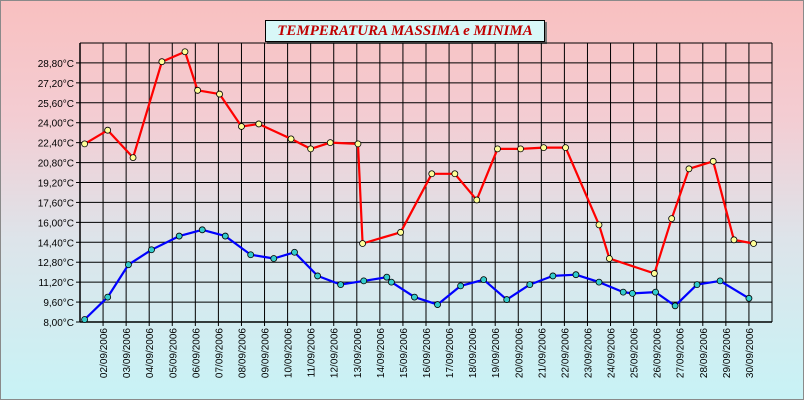 The width and height of the screenshot is (804, 401). I want to click on x-tick-label: 30/09/2006, so click(750, 353).